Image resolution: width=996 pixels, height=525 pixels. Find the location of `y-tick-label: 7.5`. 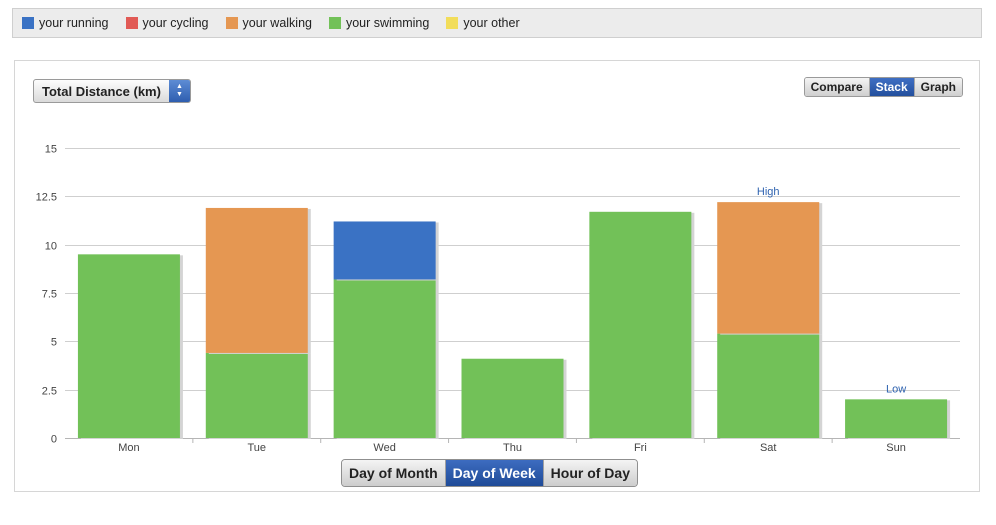

y-tick-label: 7.5 is located at coordinates (49, 295).